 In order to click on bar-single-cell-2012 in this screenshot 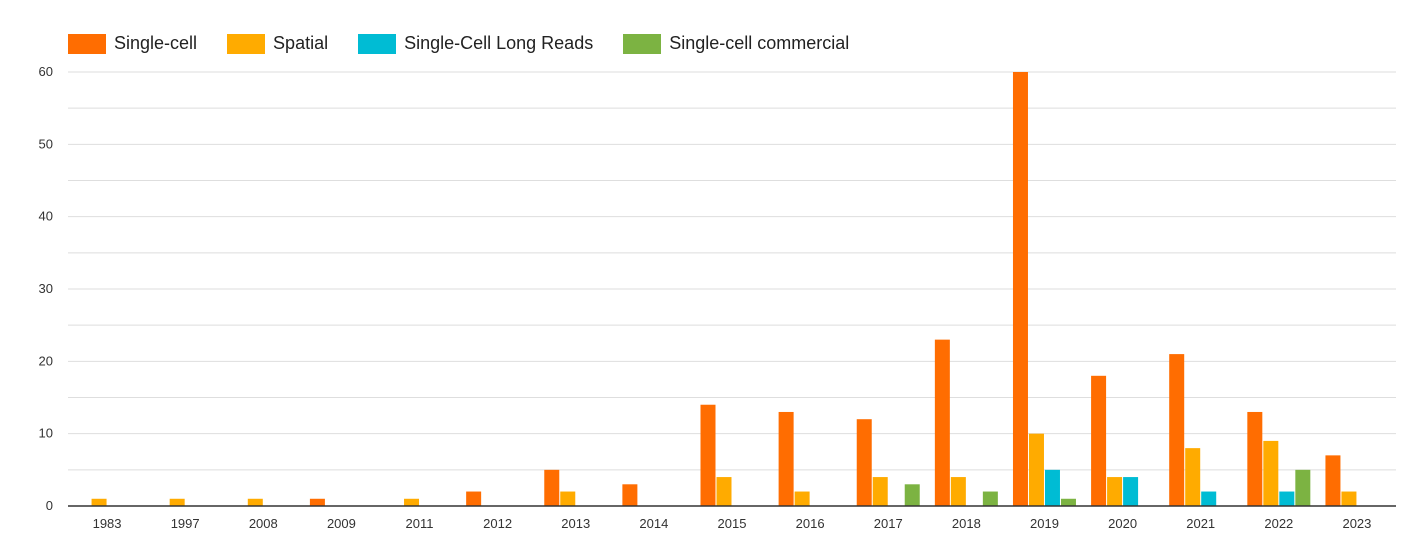, I will do `click(474, 498)`.